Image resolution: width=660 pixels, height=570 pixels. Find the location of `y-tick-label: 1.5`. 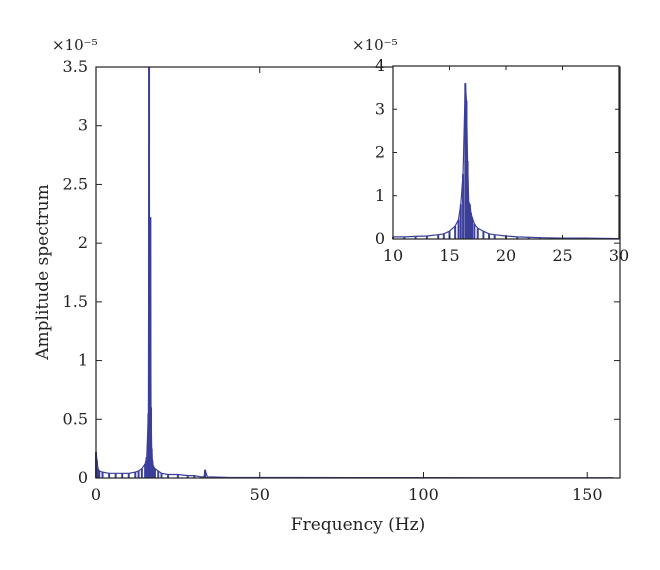

y-tick-label: 1.5 is located at coordinates (75, 301).